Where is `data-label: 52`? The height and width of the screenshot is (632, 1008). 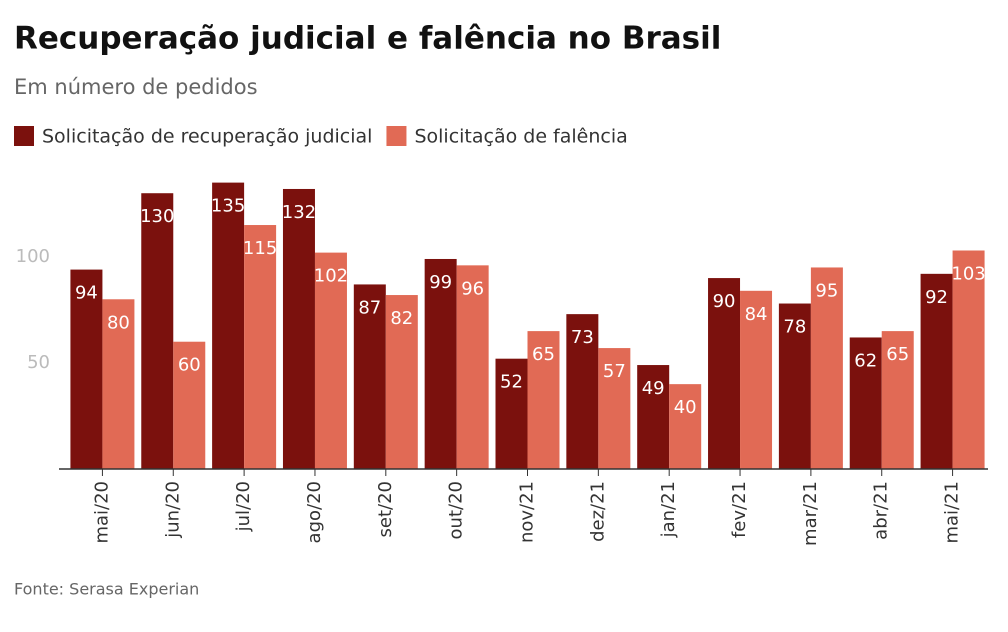 data-label: 52 is located at coordinates (511, 382).